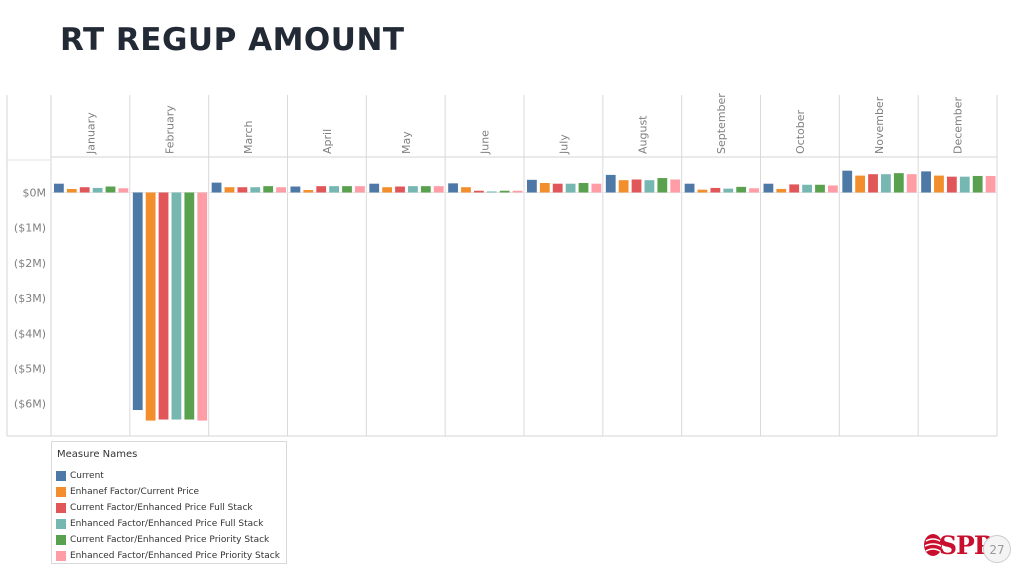 Image resolution: width=1024 pixels, height=576 pixels. Describe the element at coordinates (933, 545) in the screenshot. I see `logo-mark-icon` at that location.